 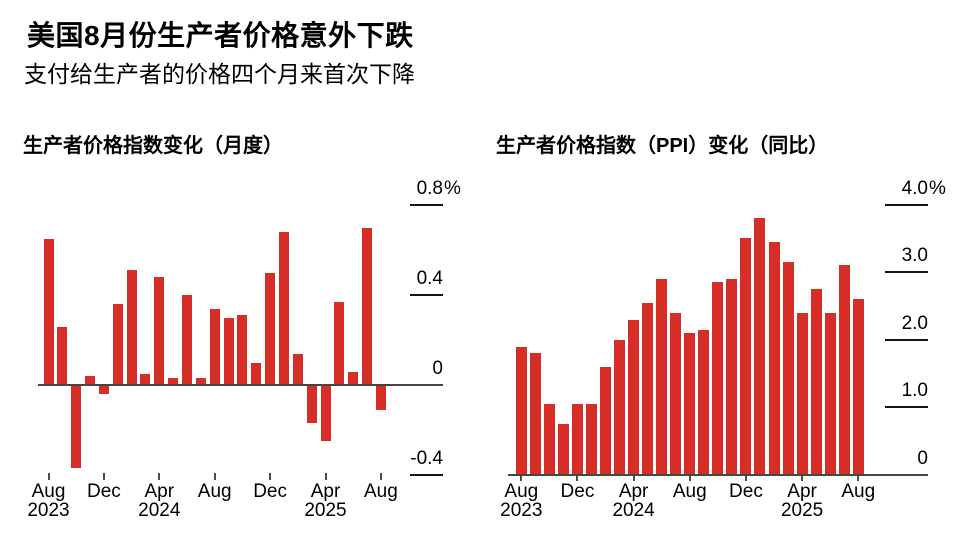 I want to click on ytick-label-ppi-mom-0.4: 0.4, so click(x=429, y=278).